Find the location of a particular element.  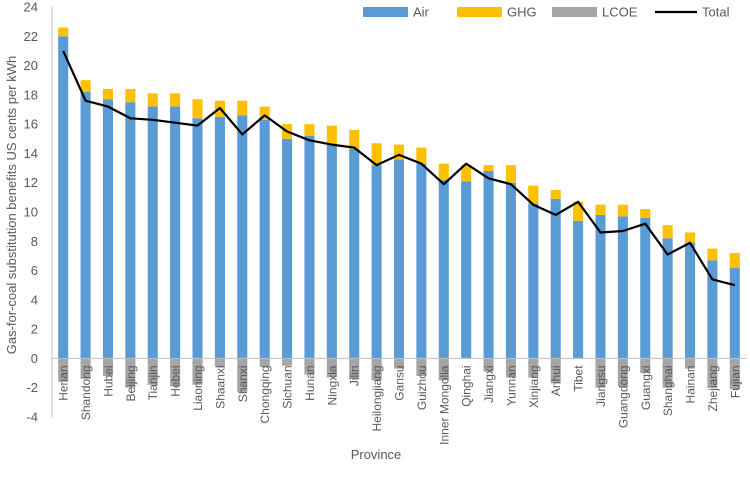

x-tick-label: Guangdong is located at coordinates (623, 396).